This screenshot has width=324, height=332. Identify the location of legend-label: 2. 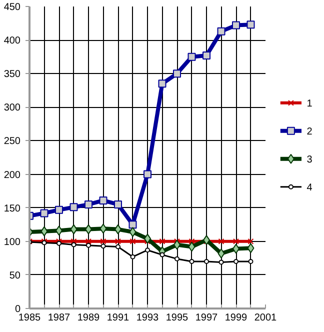
(309, 132).